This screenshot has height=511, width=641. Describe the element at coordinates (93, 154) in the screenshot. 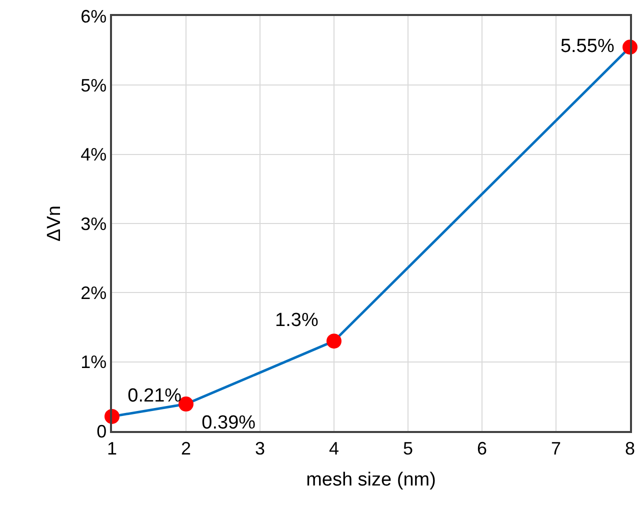

I see `y-tick-label: 4%` at that location.